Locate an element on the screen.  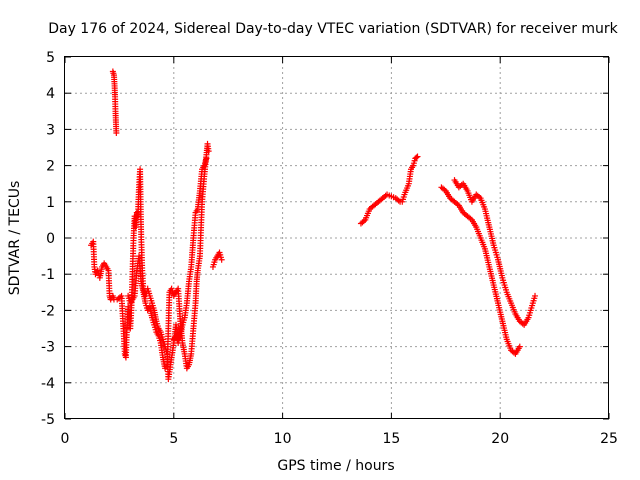
y-axis-label: SDTVAR / TECUs is located at coordinates (15, 238).